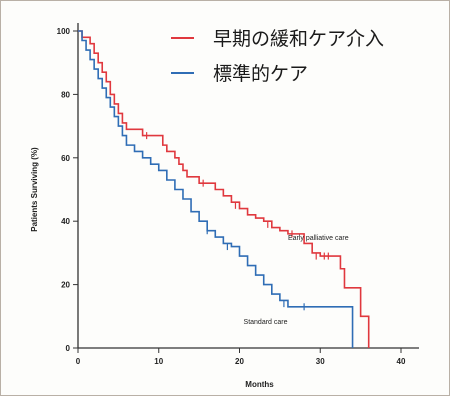 This screenshot has height=397, width=450. Describe the element at coordinates (296, 280) in the screenshot. I see `annotations: Early palliative care Standard care` at that location.